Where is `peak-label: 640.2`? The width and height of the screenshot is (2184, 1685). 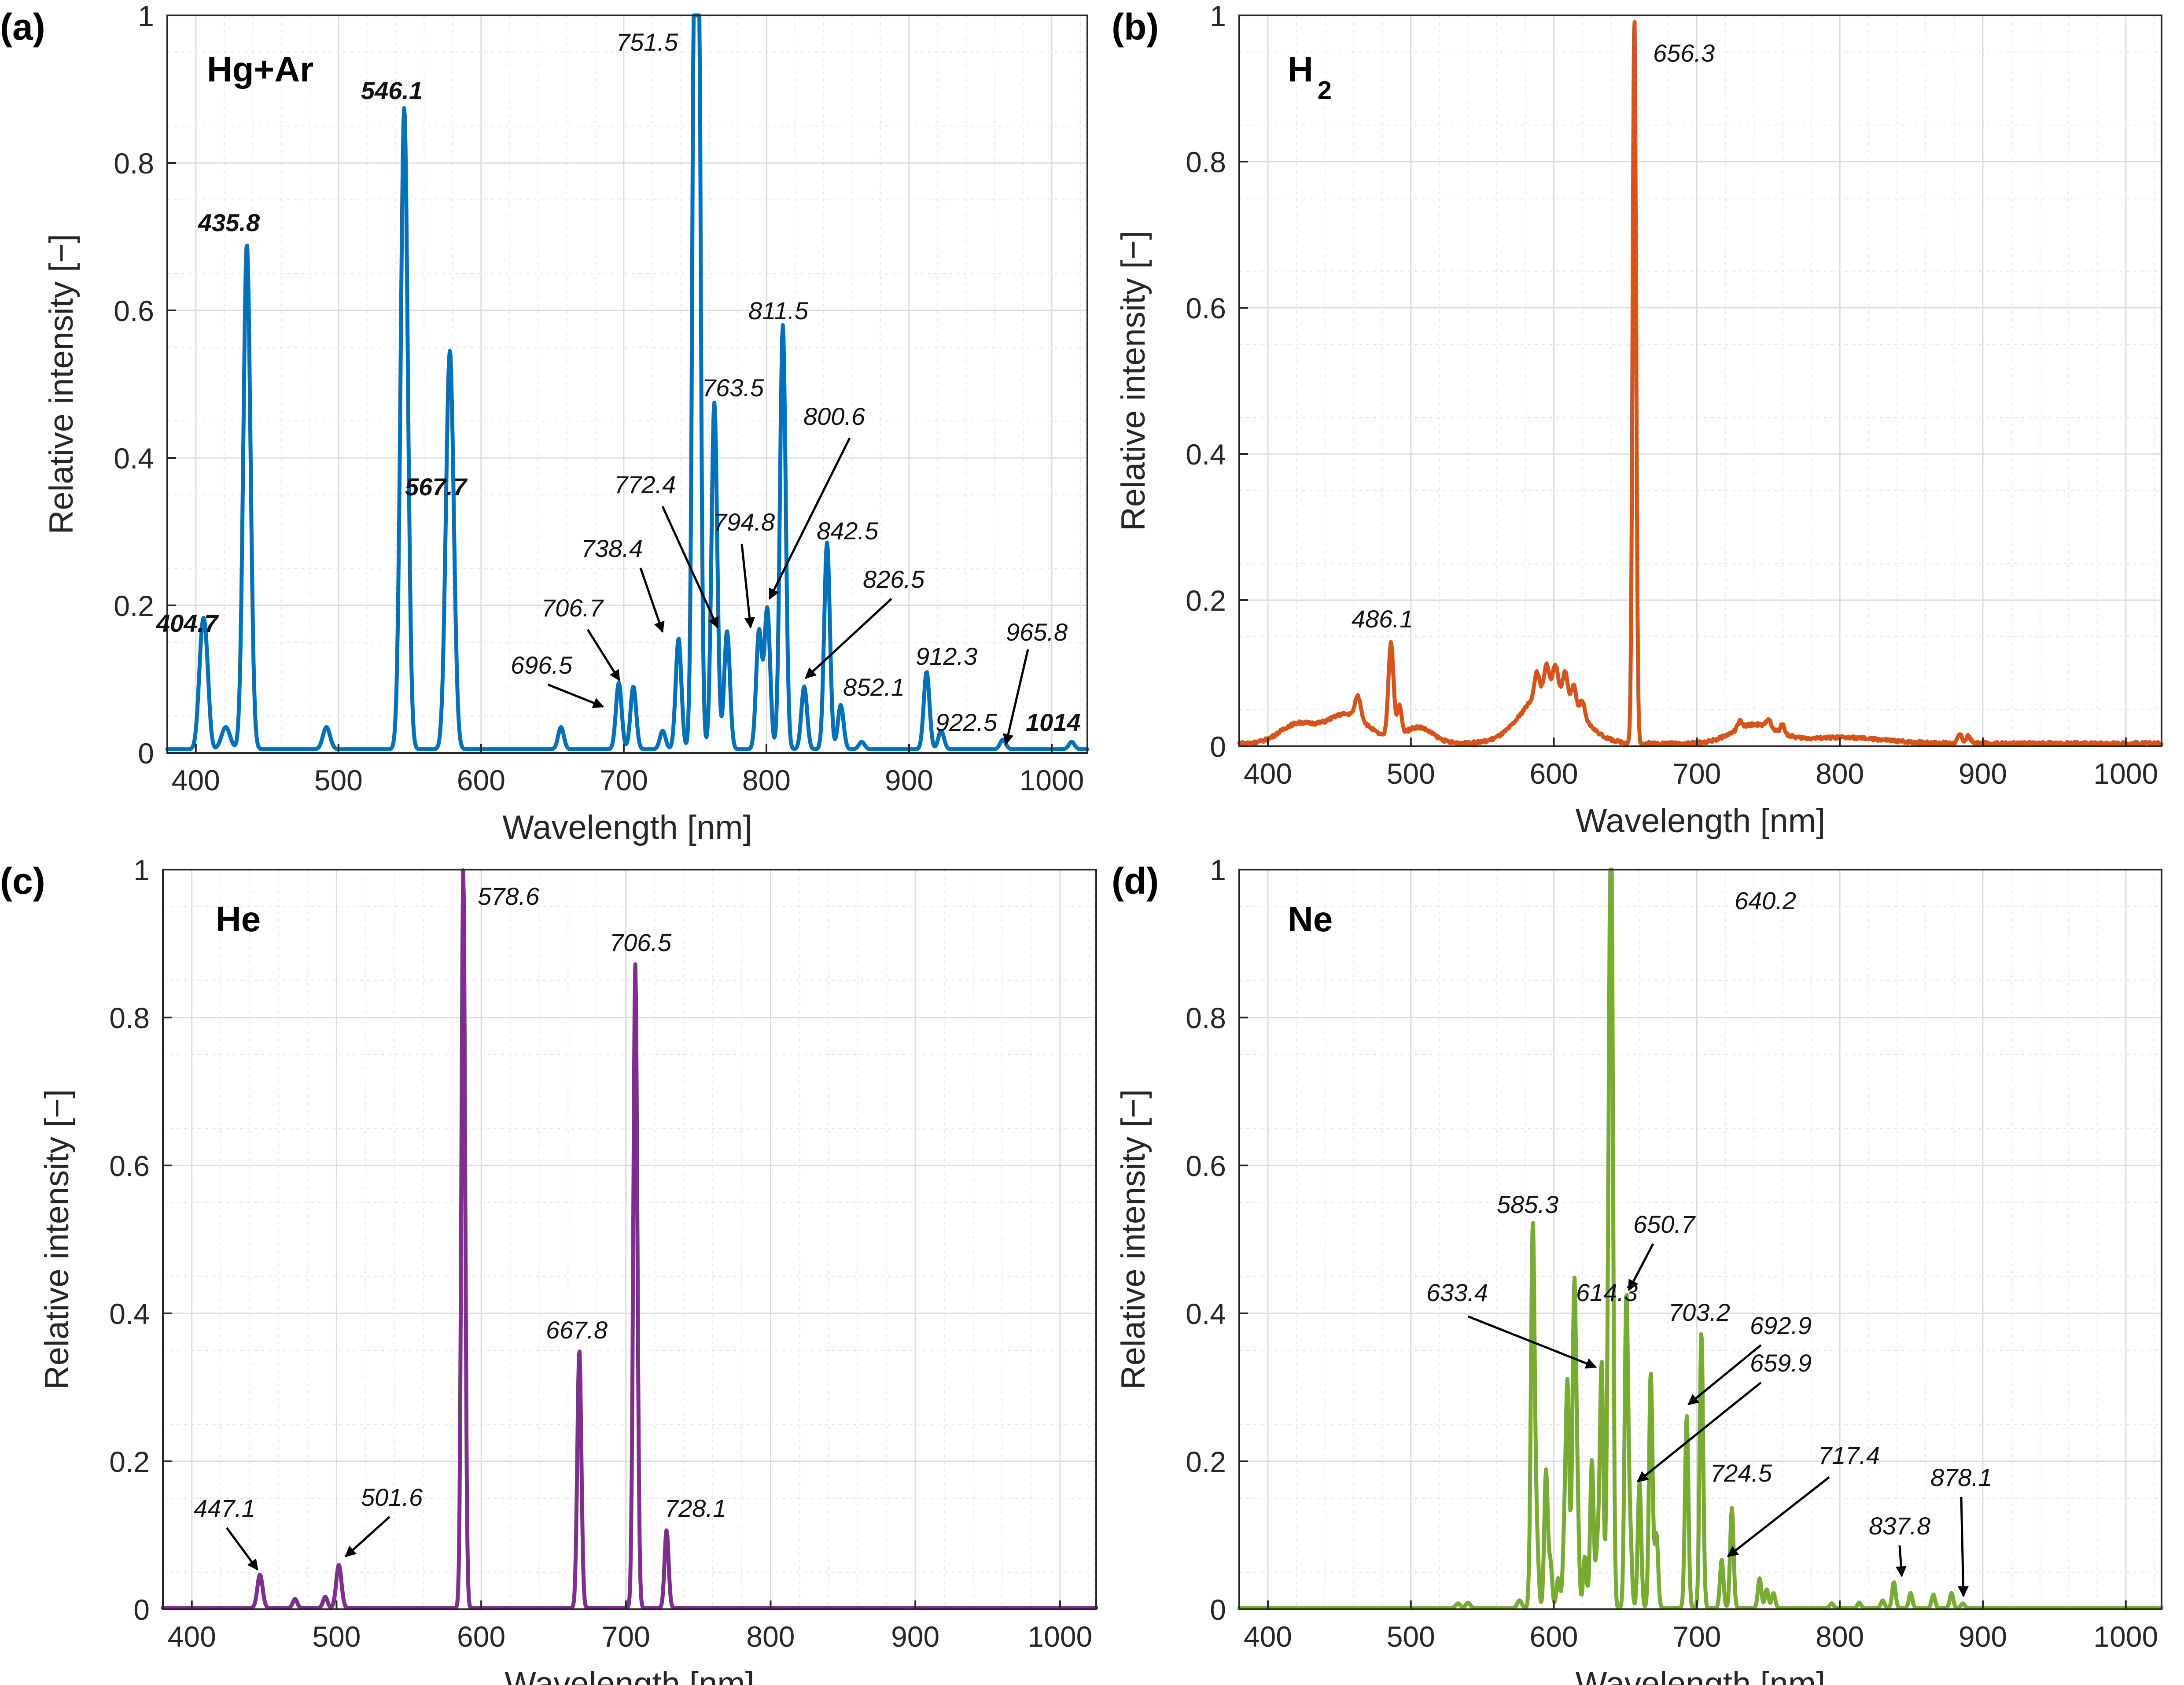
peak-label: 640.2 is located at coordinates (1766, 900).